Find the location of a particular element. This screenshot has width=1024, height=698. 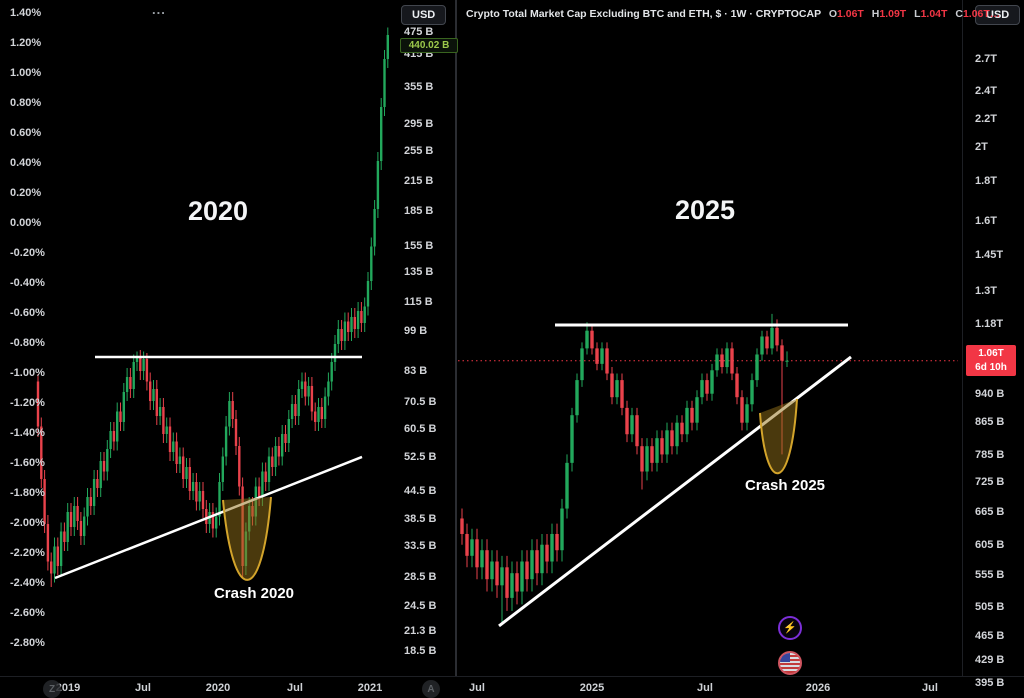

axis-tick-label: 785 B is located at coordinates (990, 455).